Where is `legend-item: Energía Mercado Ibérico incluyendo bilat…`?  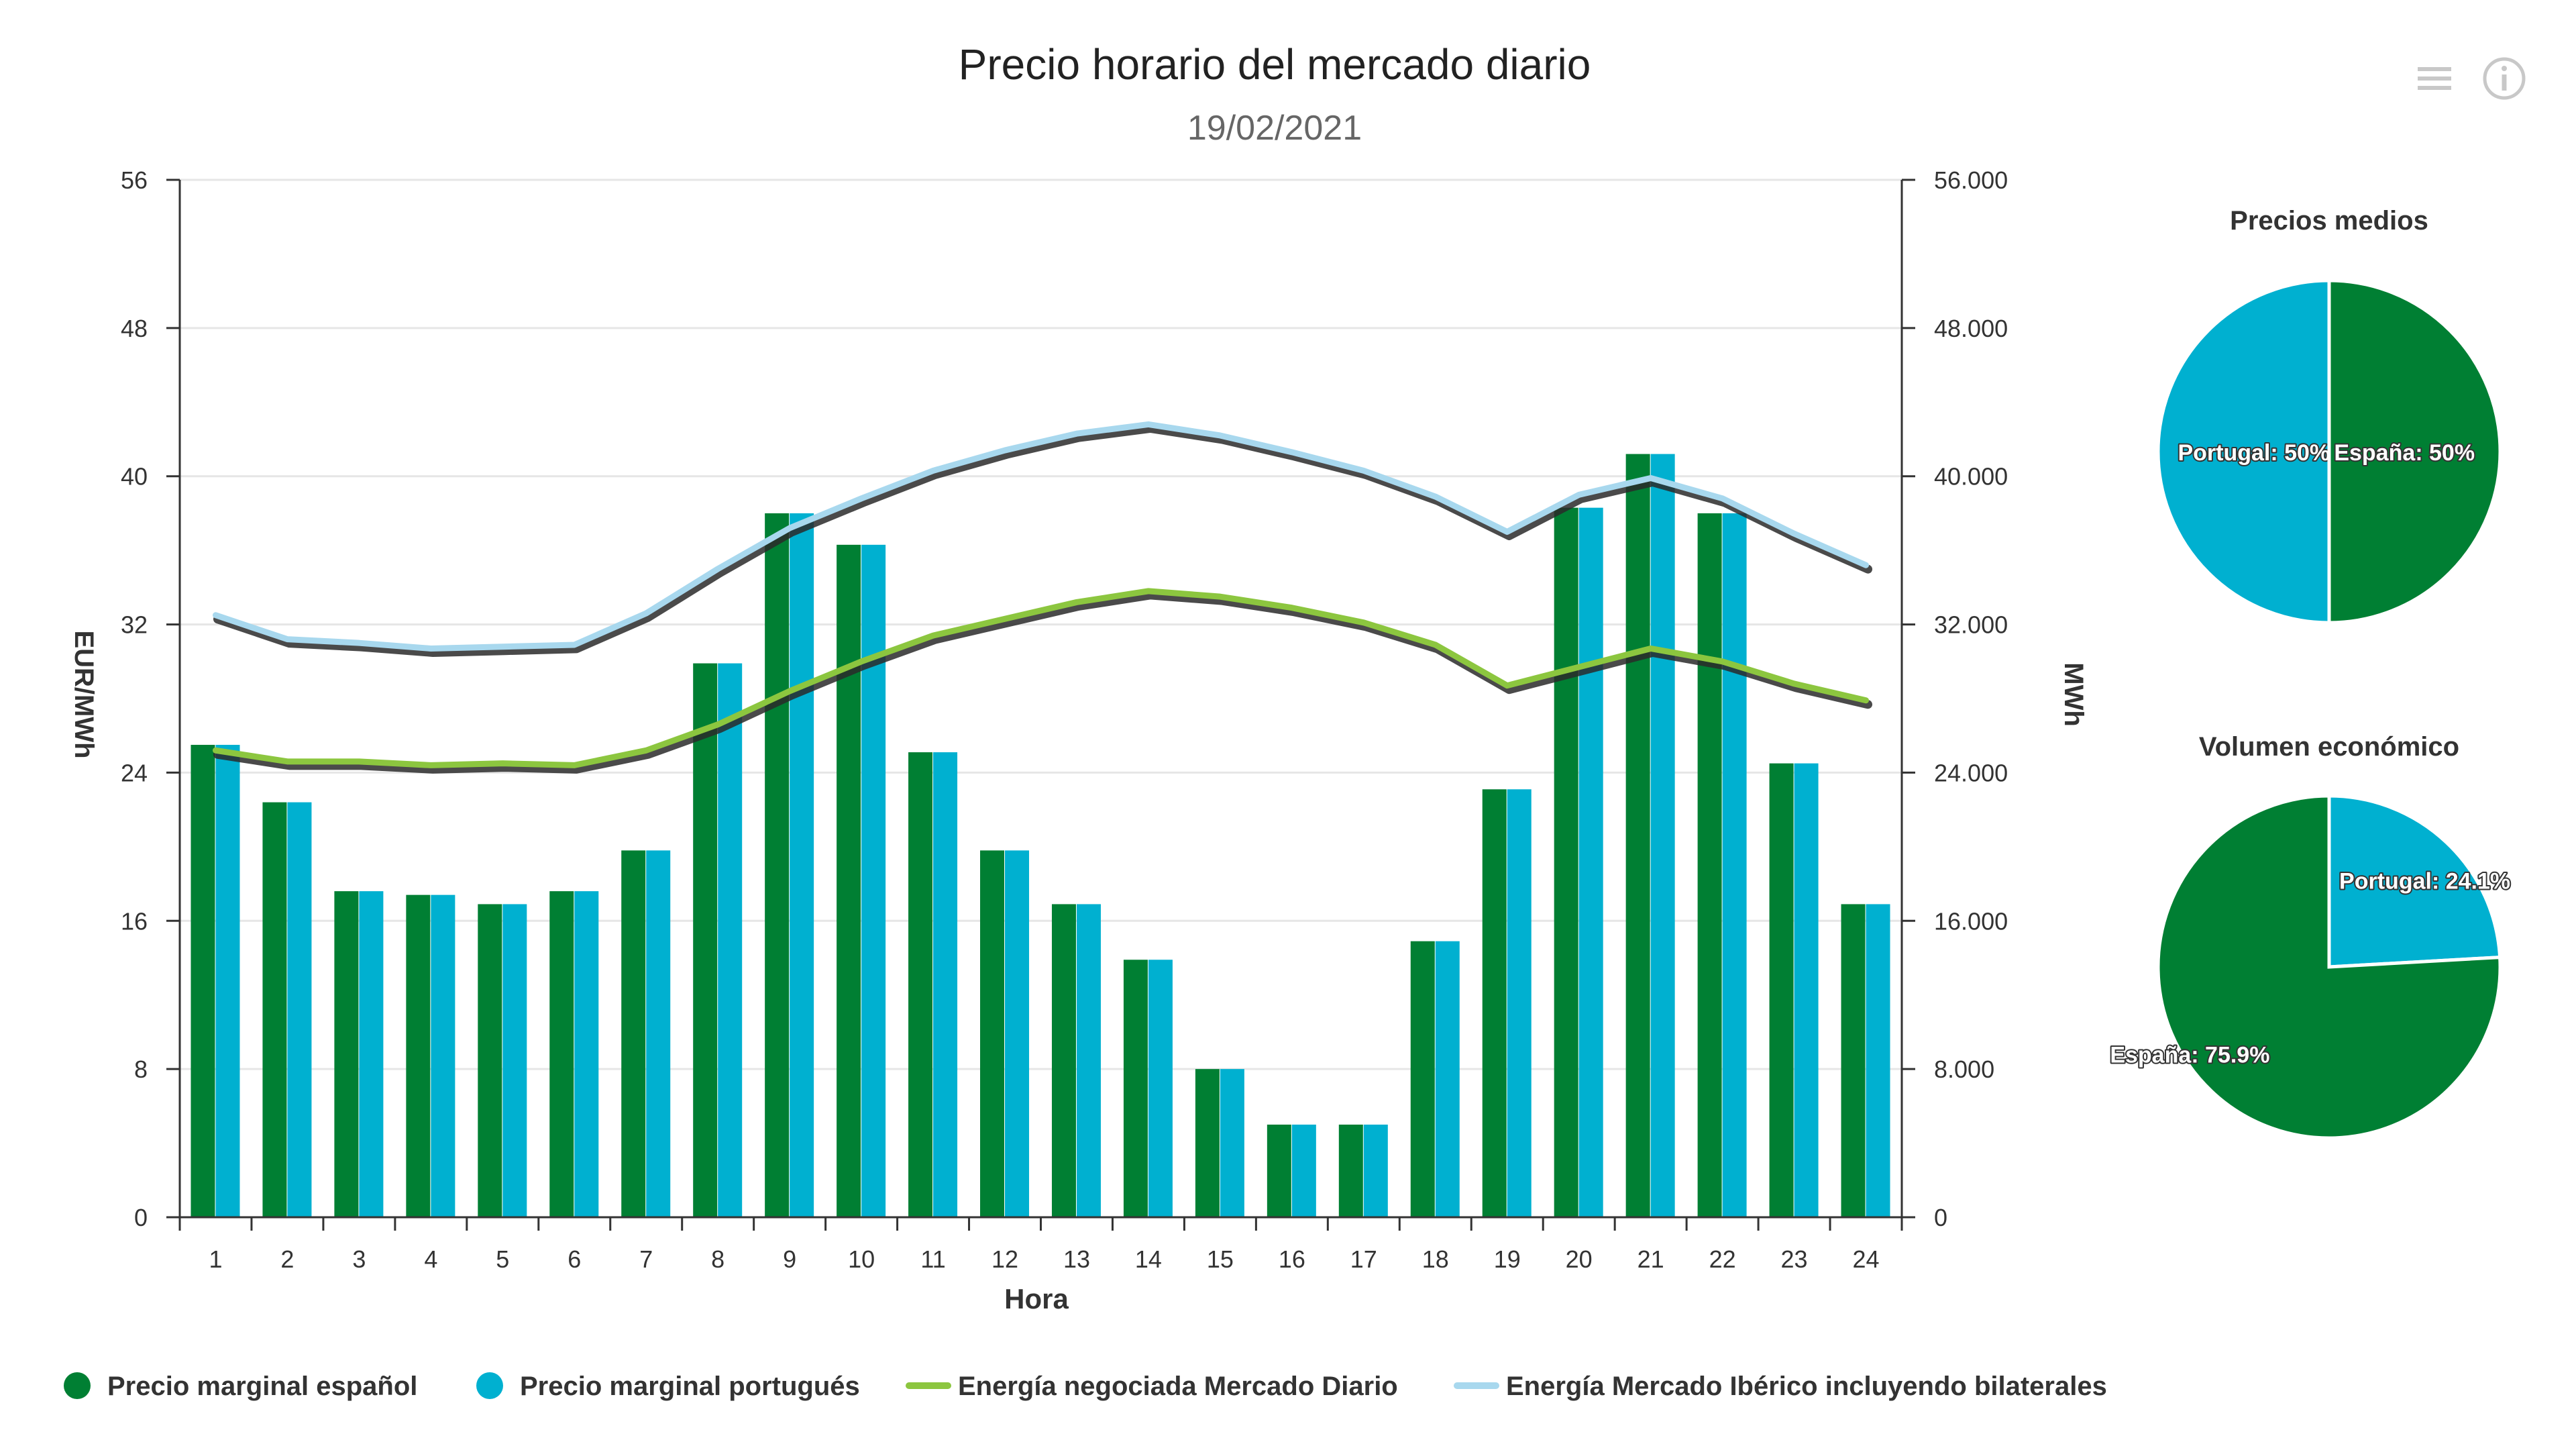
legend-item: Energía Mercado Ibérico incluyendo bilat… is located at coordinates (1780, 1387).